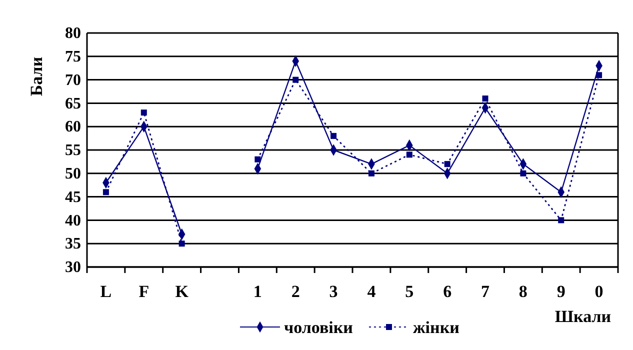 Image resolution: width=633 pixels, height=350 pixels. Describe the element at coordinates (73, 267) in the screenshot. I see `y-tick-label: 30` at that location.